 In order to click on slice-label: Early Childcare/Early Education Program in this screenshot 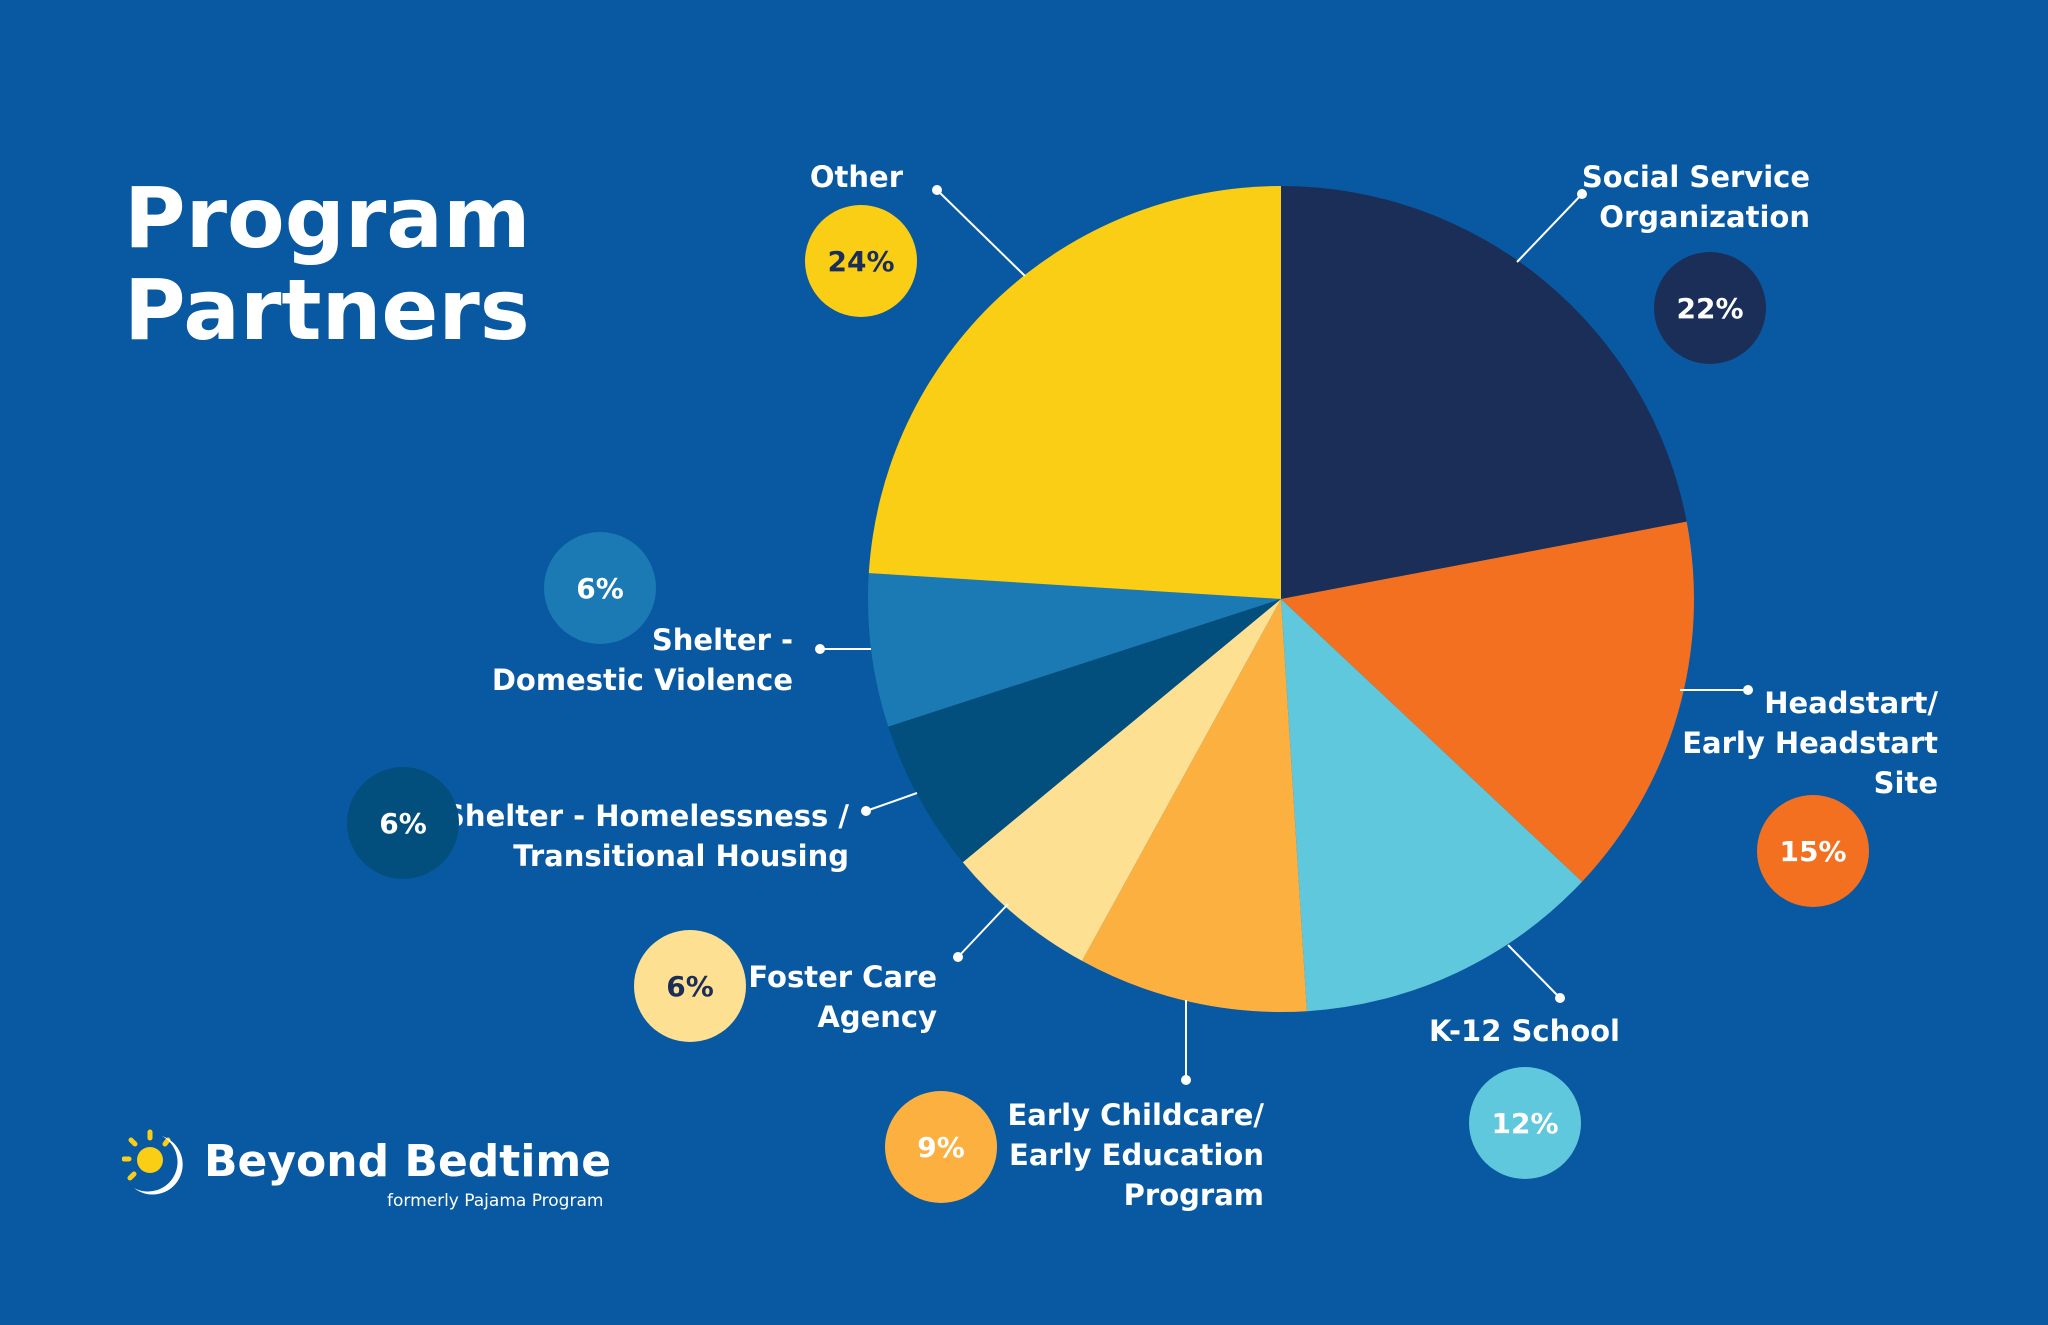, I will do `click(1135, 1155)`.